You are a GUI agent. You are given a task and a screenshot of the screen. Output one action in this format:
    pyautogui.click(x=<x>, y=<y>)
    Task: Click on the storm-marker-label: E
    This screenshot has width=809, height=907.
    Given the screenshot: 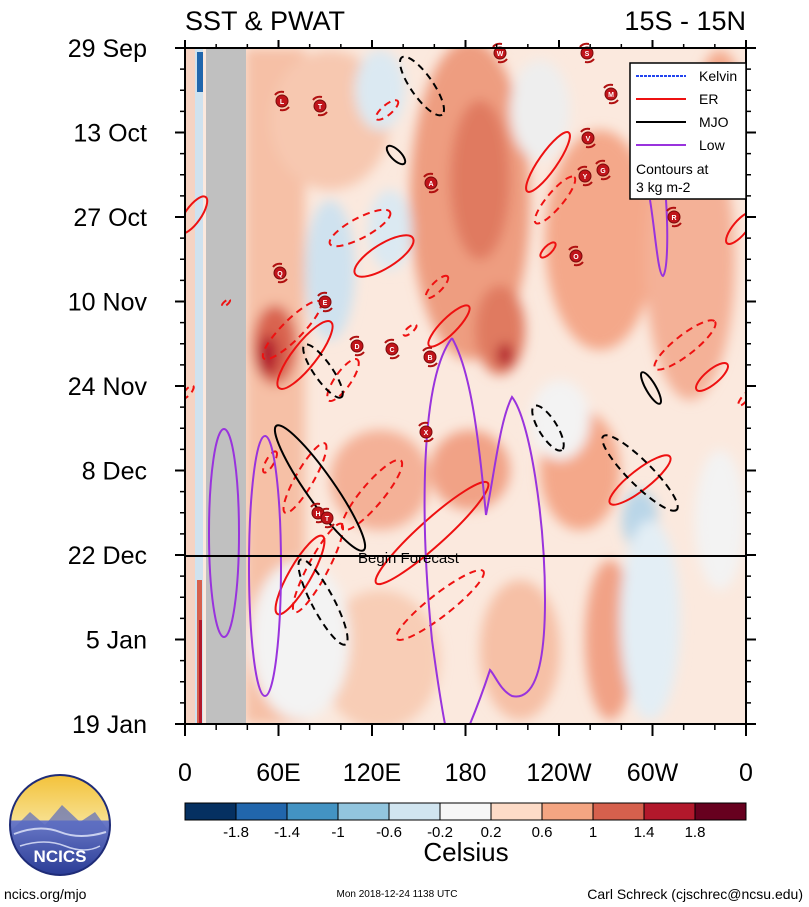 What is the action you would take?
    pyautogui.click(x=325, y=303)
    